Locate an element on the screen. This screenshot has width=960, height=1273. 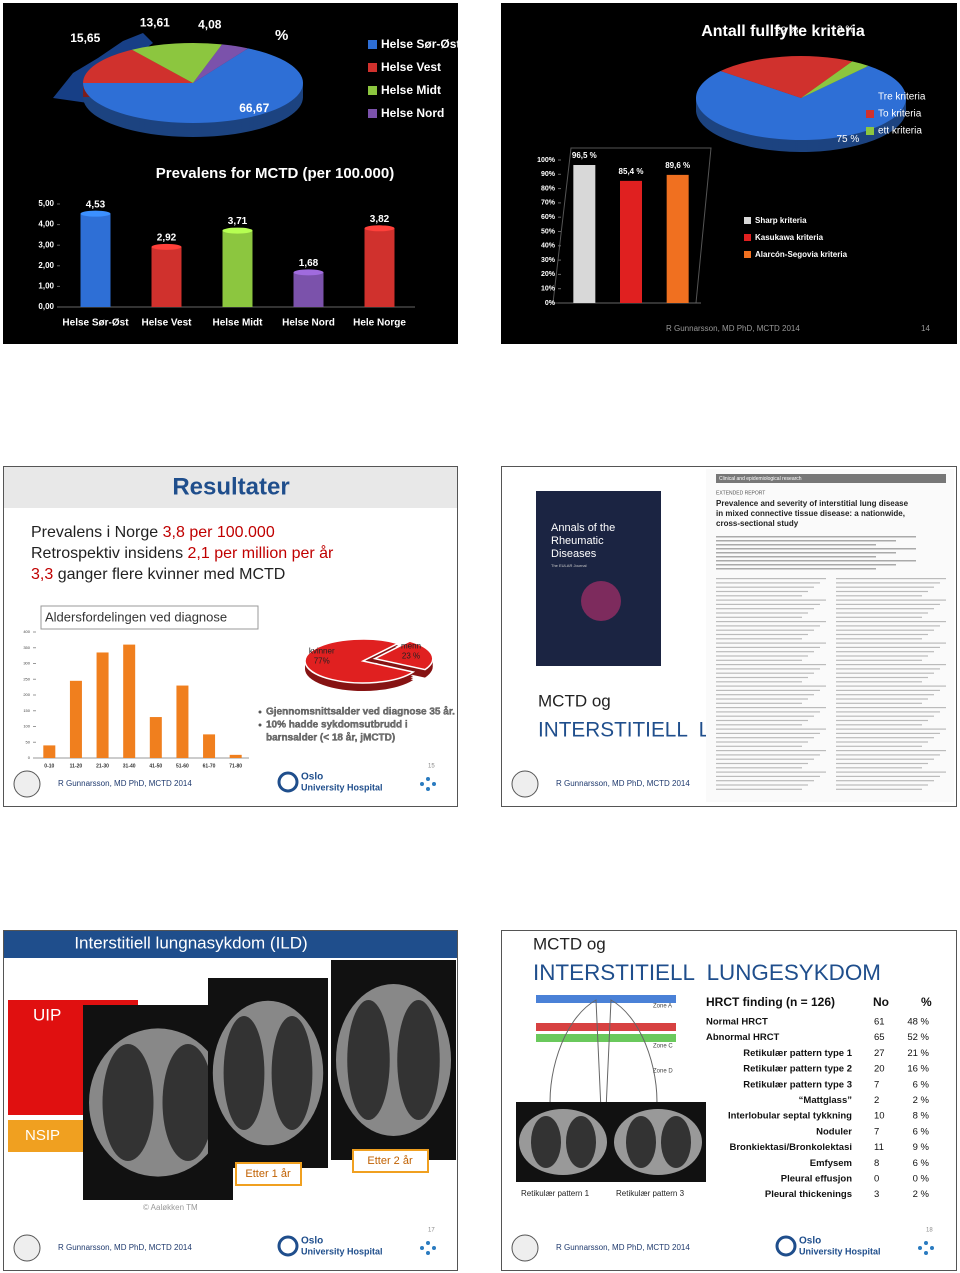
pie-title: % is located at coordinates (281, 35).